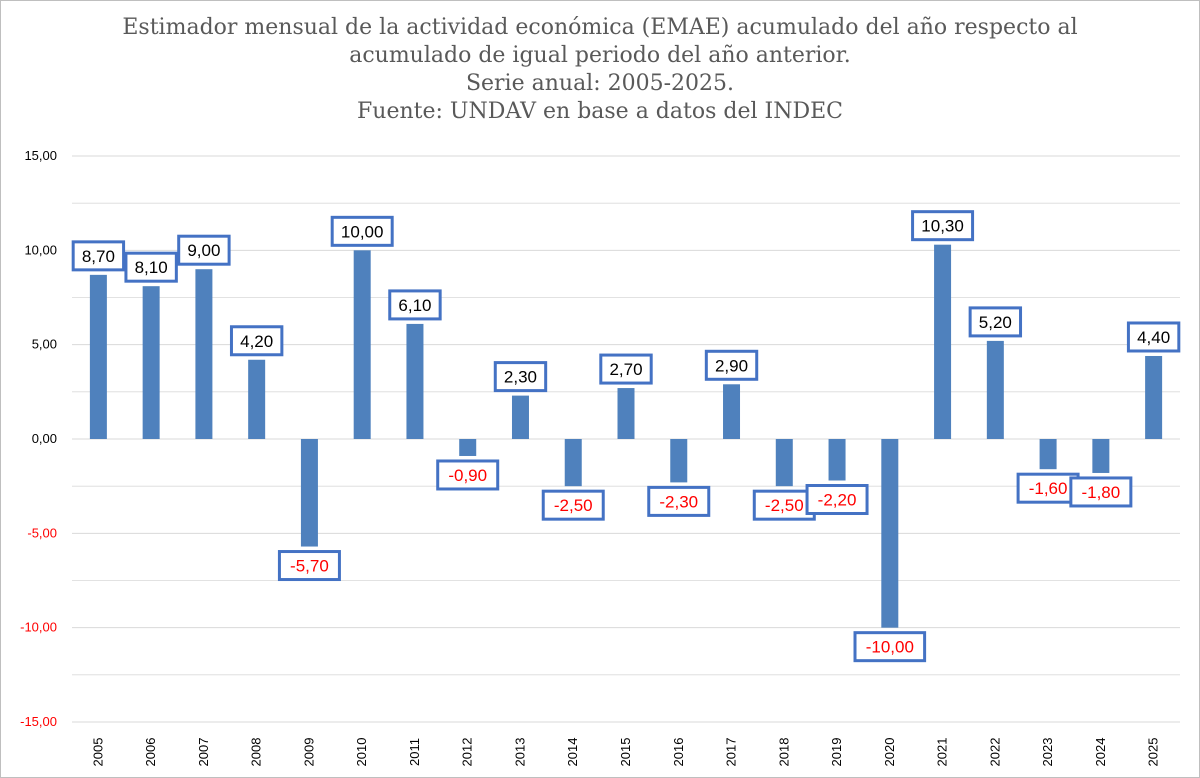  What do you see at coordinates (309, 566) in the screenshot?
I see `data-label-text: -5,70` at bounding box center [309, 566].